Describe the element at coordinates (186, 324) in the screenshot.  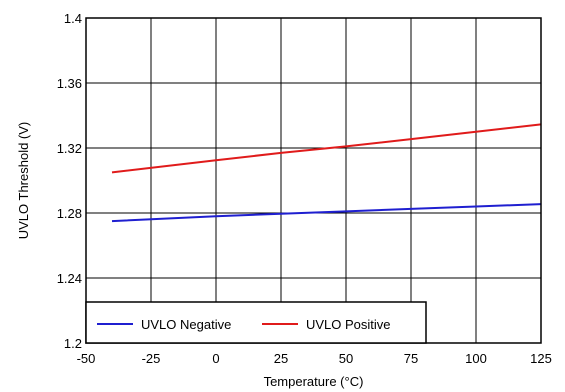
I see `legend-label: UVLO Negative` at that location.